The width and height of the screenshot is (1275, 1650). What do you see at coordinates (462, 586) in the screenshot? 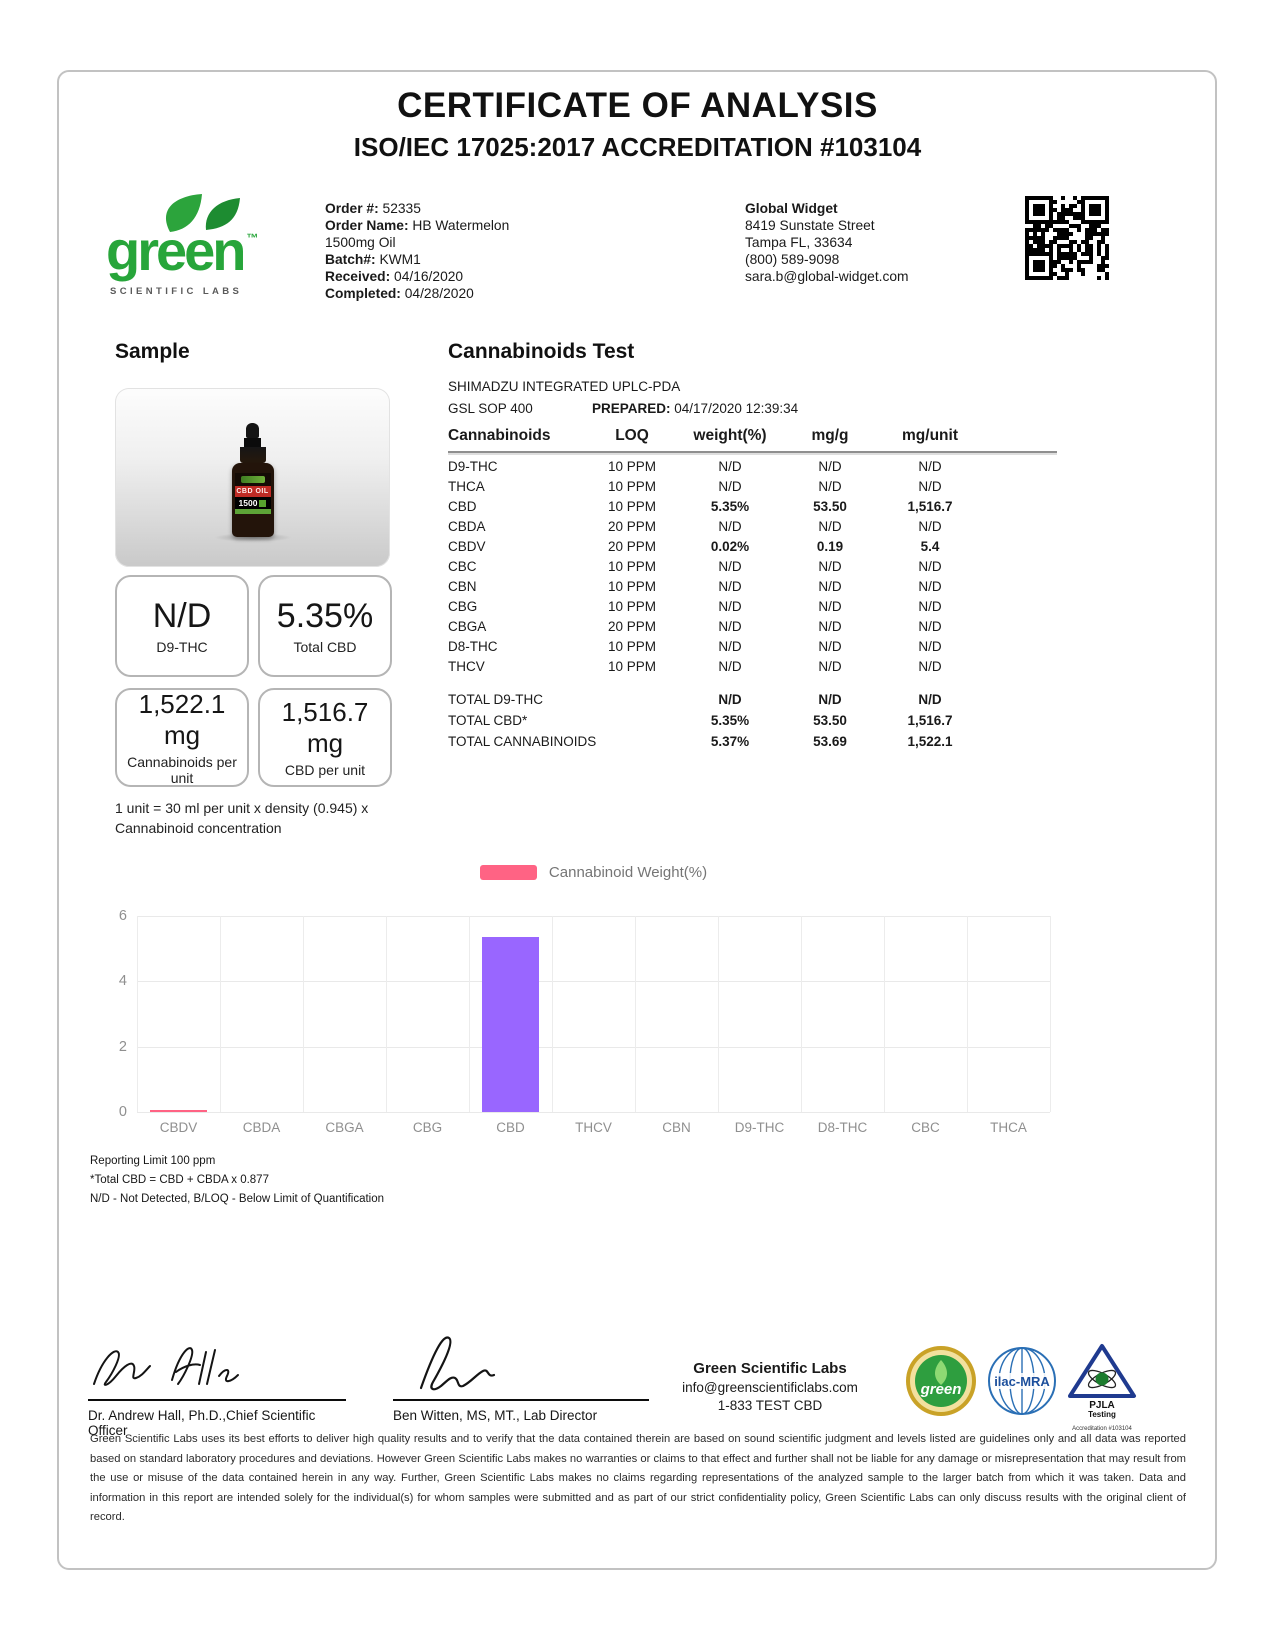
I see `cell-analyte: CBN` at bounding box center [462, 586].